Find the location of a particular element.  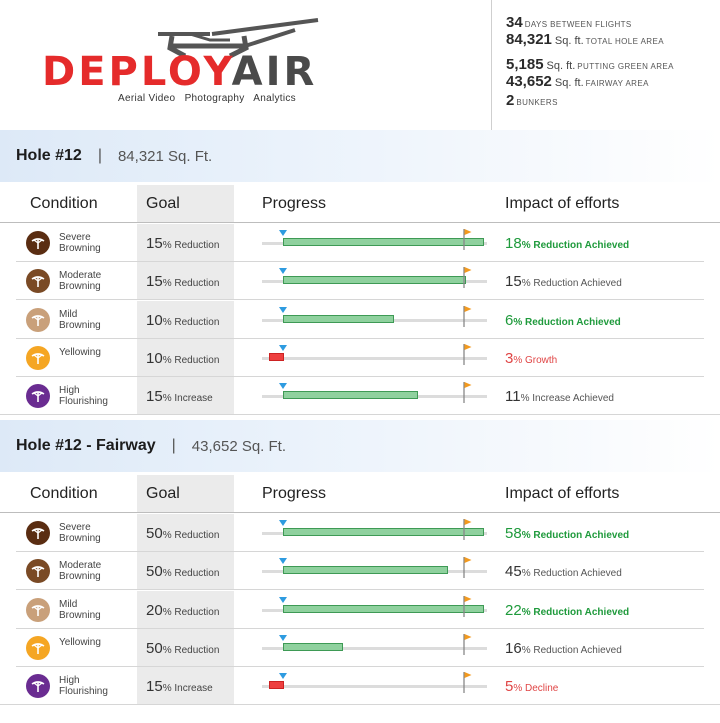

impact-value: 6% Reduction Achieved is located at coordinates (563, 321).